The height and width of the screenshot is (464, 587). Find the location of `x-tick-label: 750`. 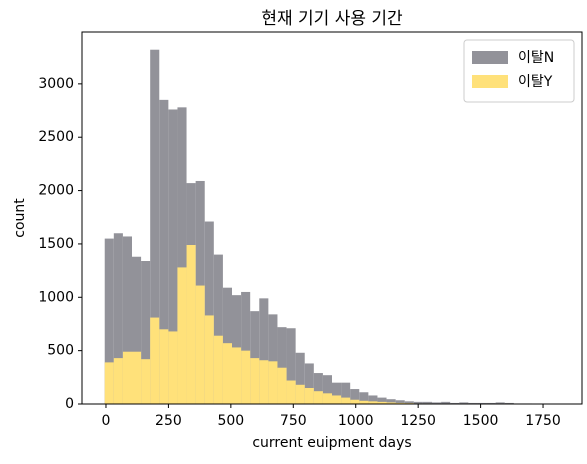

x-tick-label: 750 is located at coordinates (293, 421).